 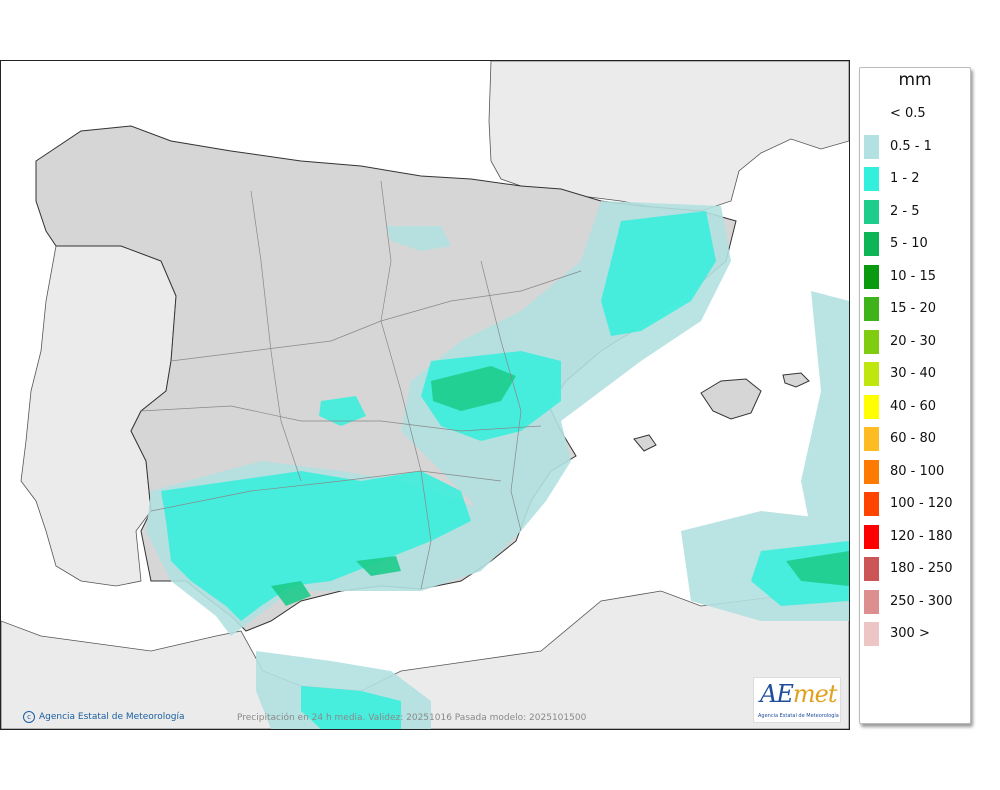 I want to click on legend-label: 250 - 300, so click(x=921, y=601).